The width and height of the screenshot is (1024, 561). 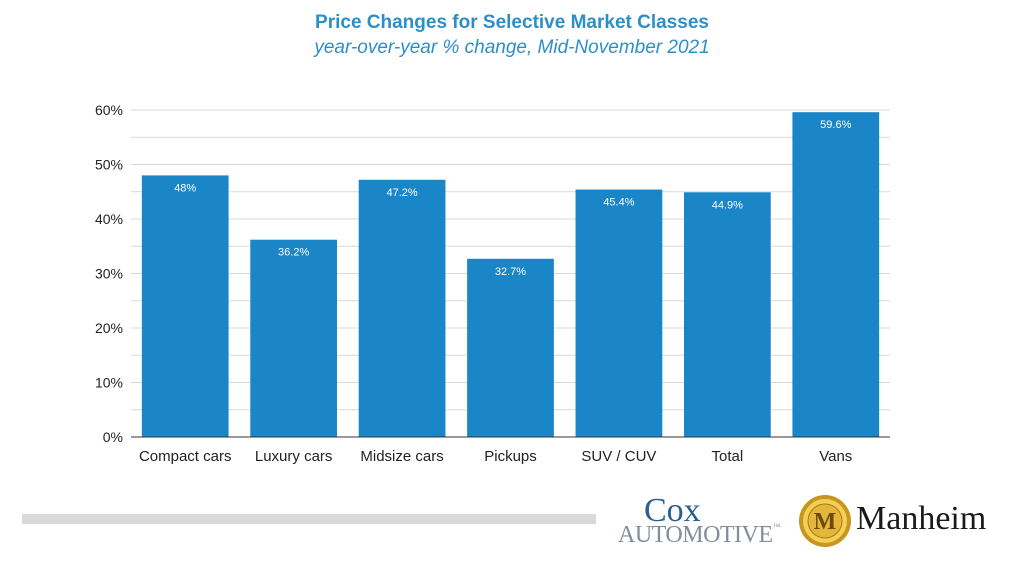 What do you see at coordinates (618, 203) in the screenshot?
I see `data-label: 45.4%` at bounding box center [618, 203].